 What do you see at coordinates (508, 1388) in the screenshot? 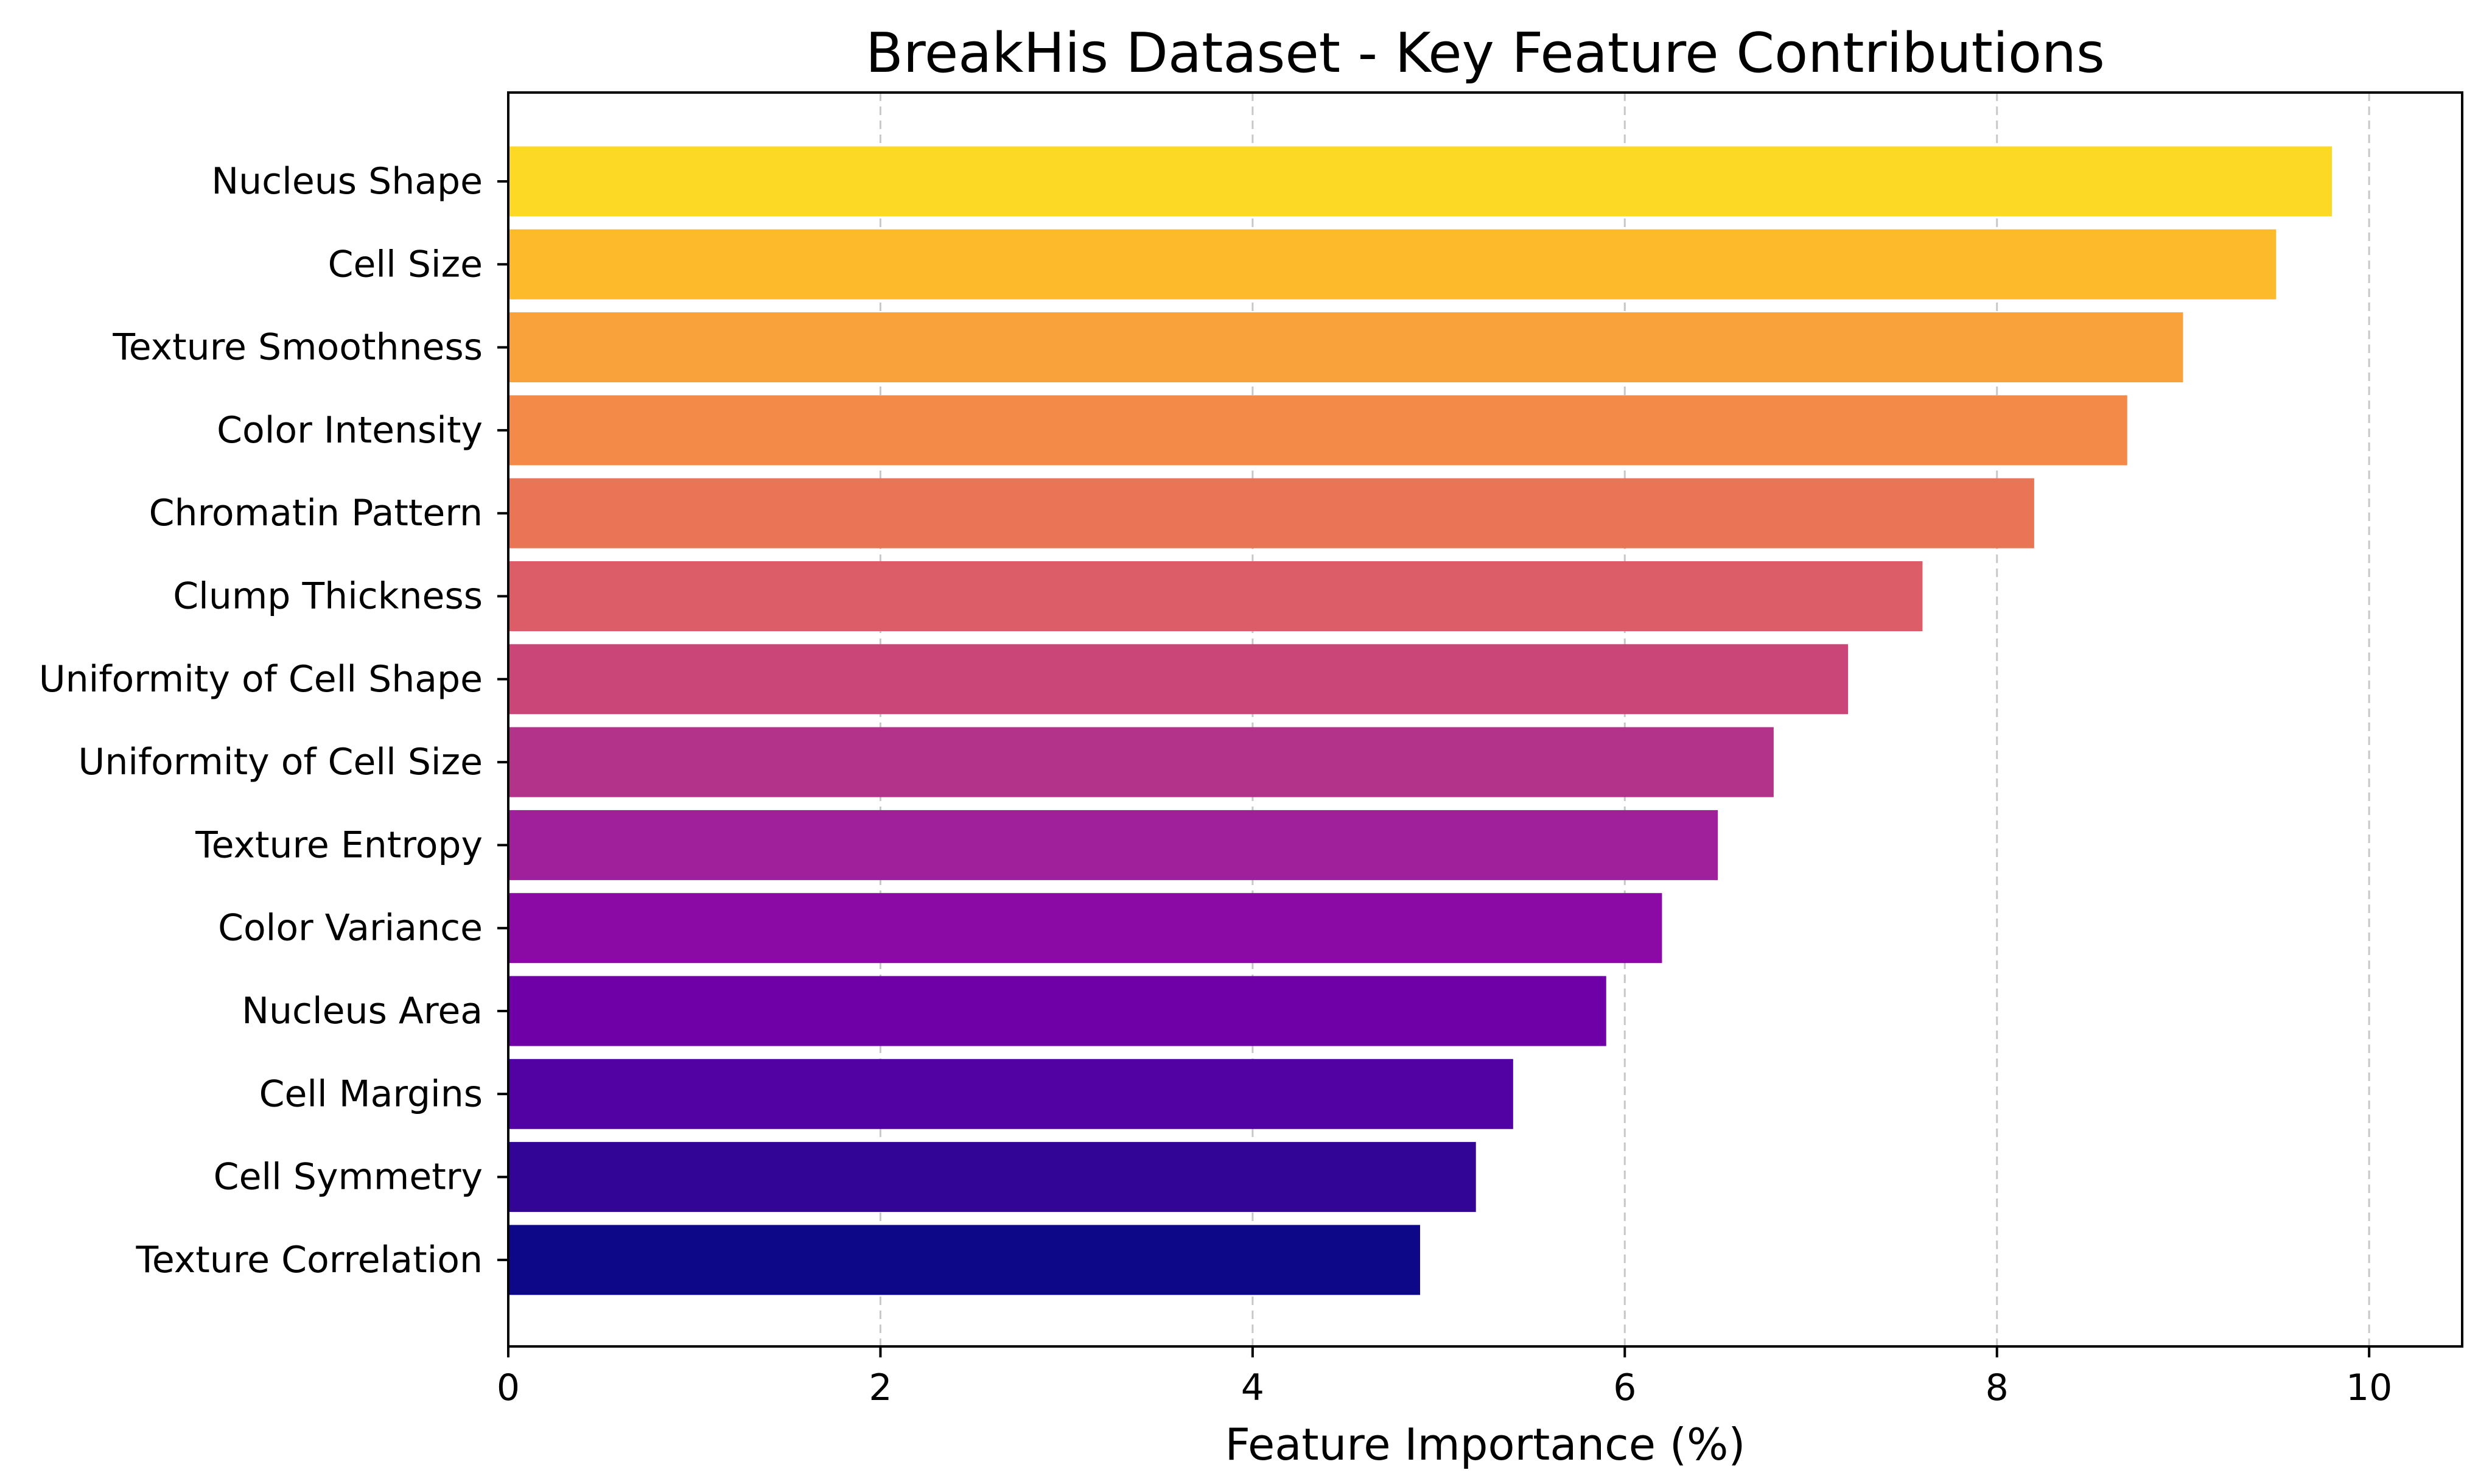
I see `x-tick-label: 0` at bounding box center [508, 1388].